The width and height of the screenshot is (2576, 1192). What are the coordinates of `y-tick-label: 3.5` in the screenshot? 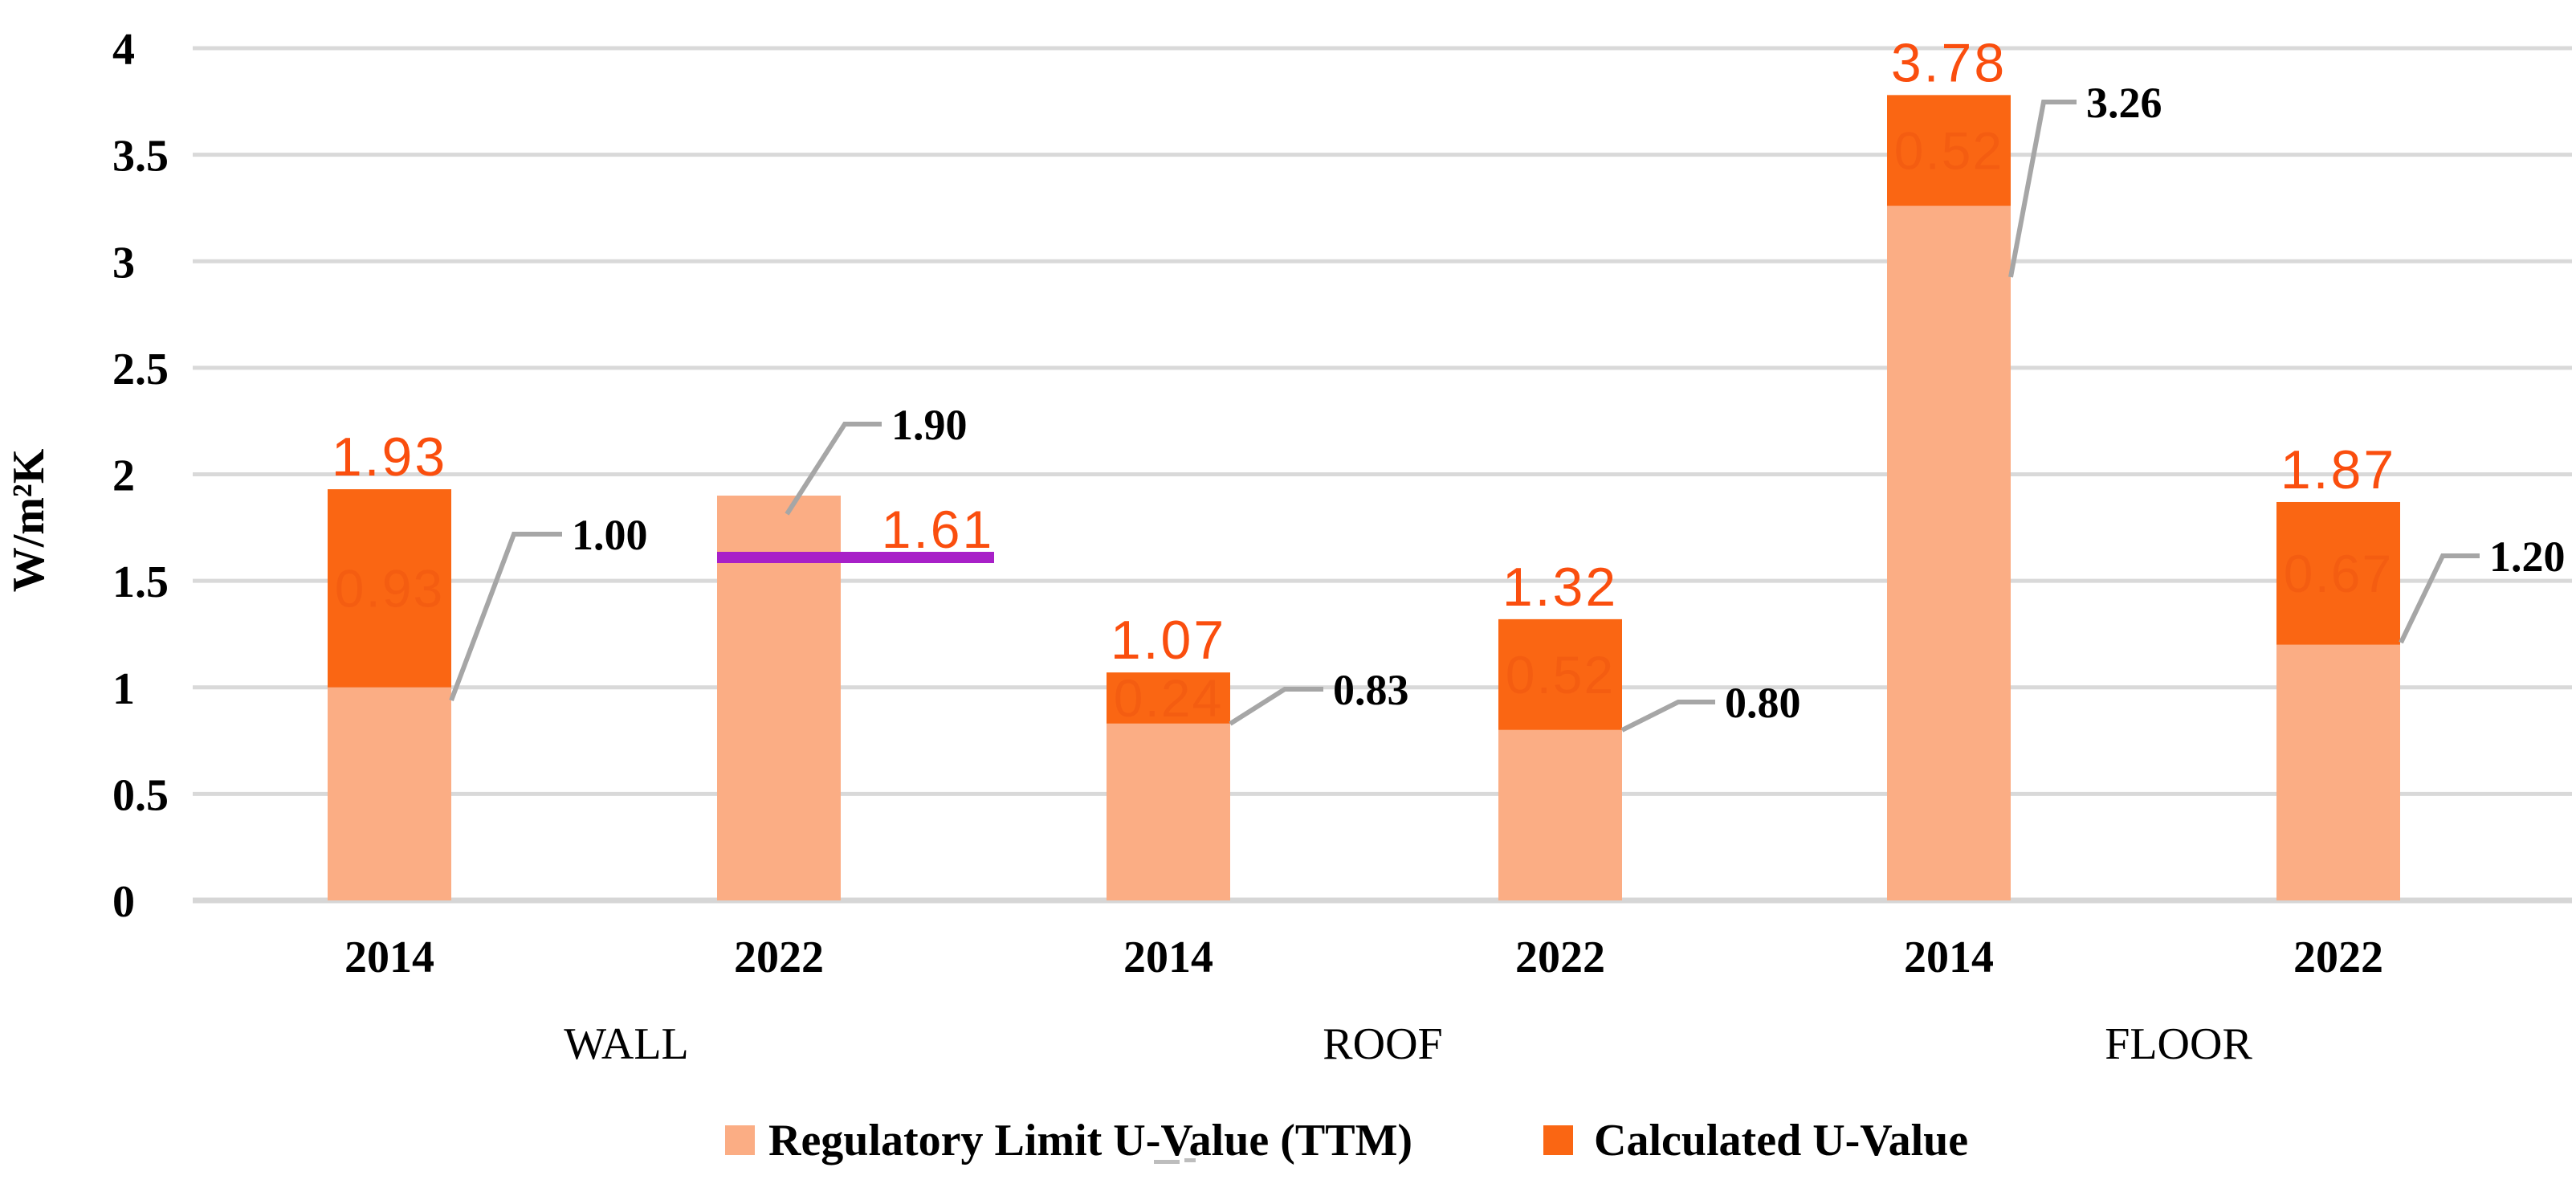 It's located at (140, 157).